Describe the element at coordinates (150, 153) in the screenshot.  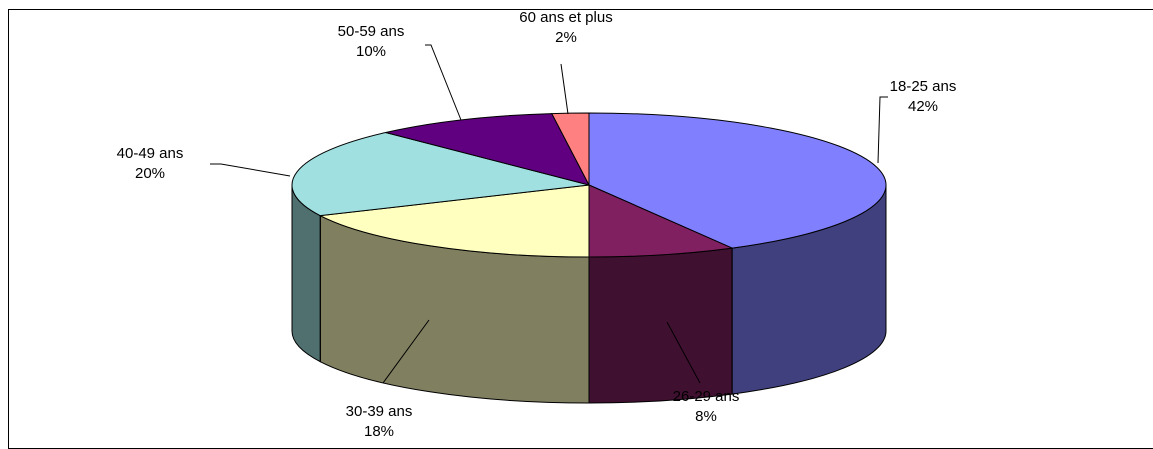
I see `category-label-3: 40-49 ans` at that location.